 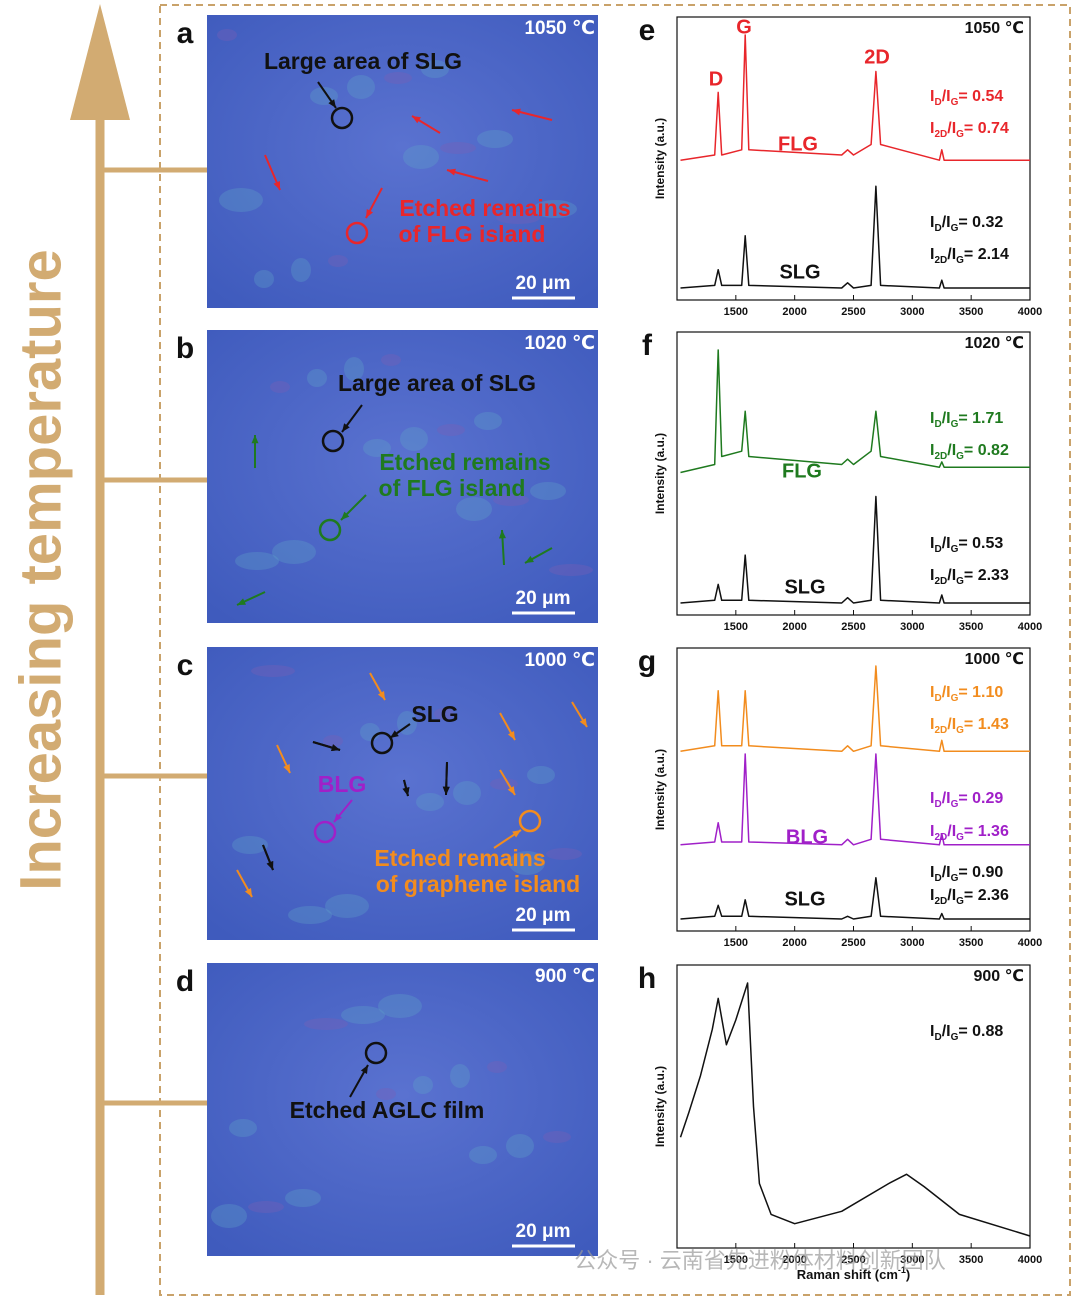 I want to click on ratio-text: = 1.36, so click(x=986, y=831).